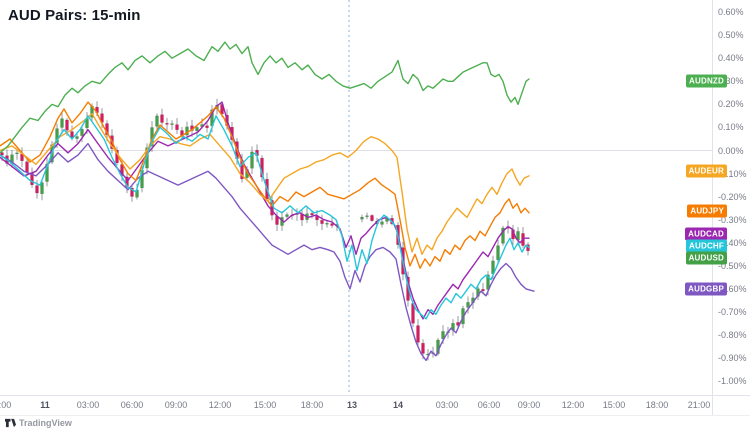 The image size is (750, 430). Describe the element at coordinates (45, 405) in the screenshot. I see `time-axis-tick: 11` at that location.